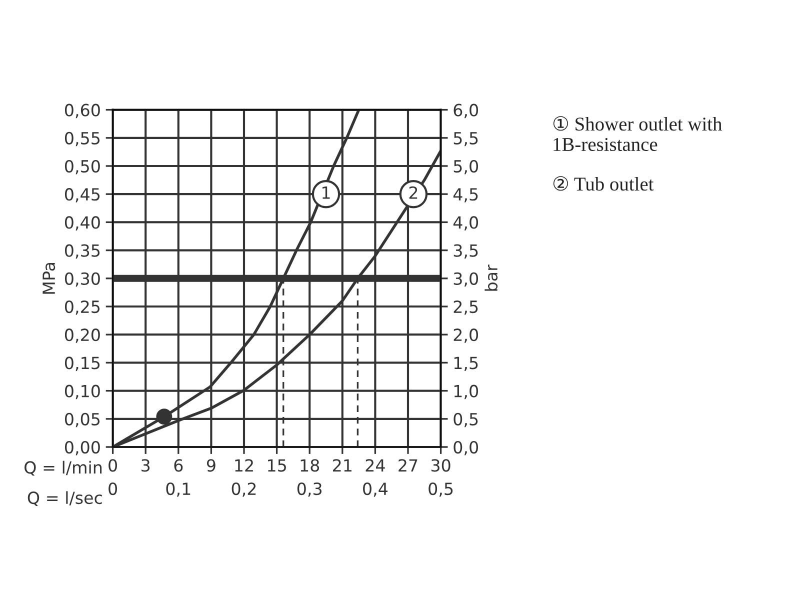  I want to click on y-axis-title: MPa, so click(49, 278).